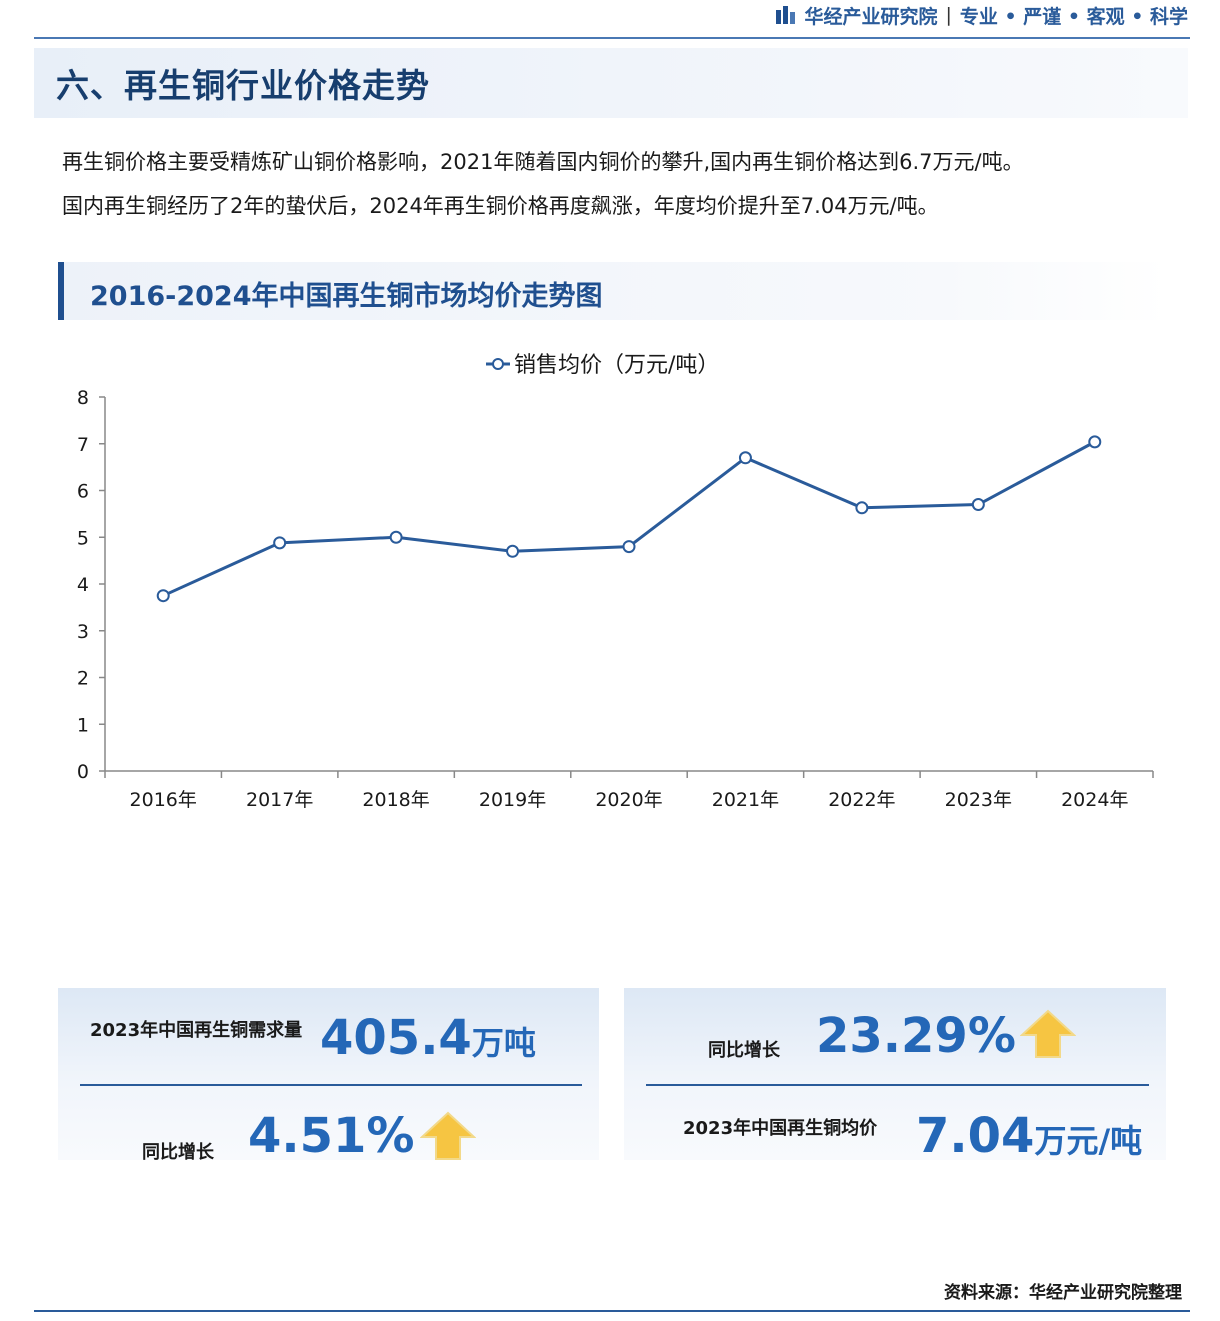 This screenshot has height=1321, width=1220. I want to click on yoy-label-left: 同比增长, so click(178, 1152).